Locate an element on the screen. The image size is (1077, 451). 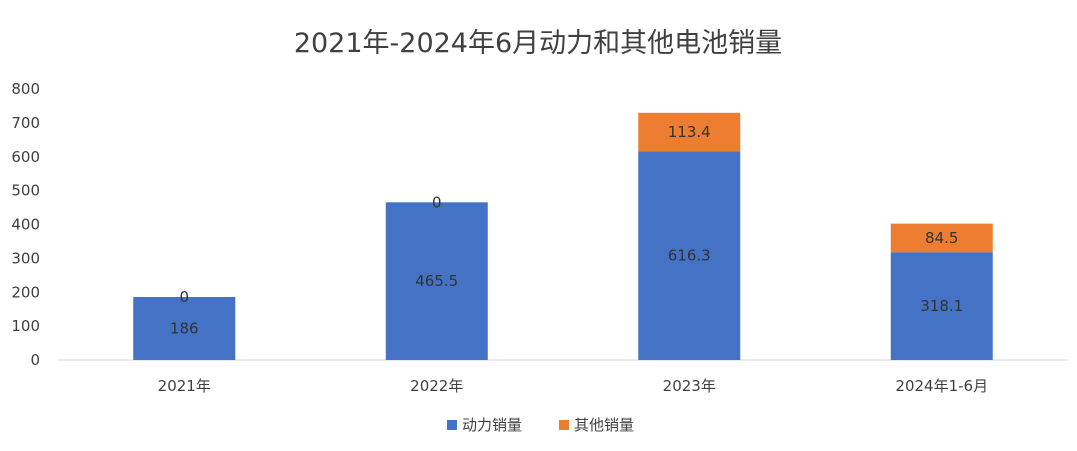
data-label: 84.5 is located at coordinates (941, 238).